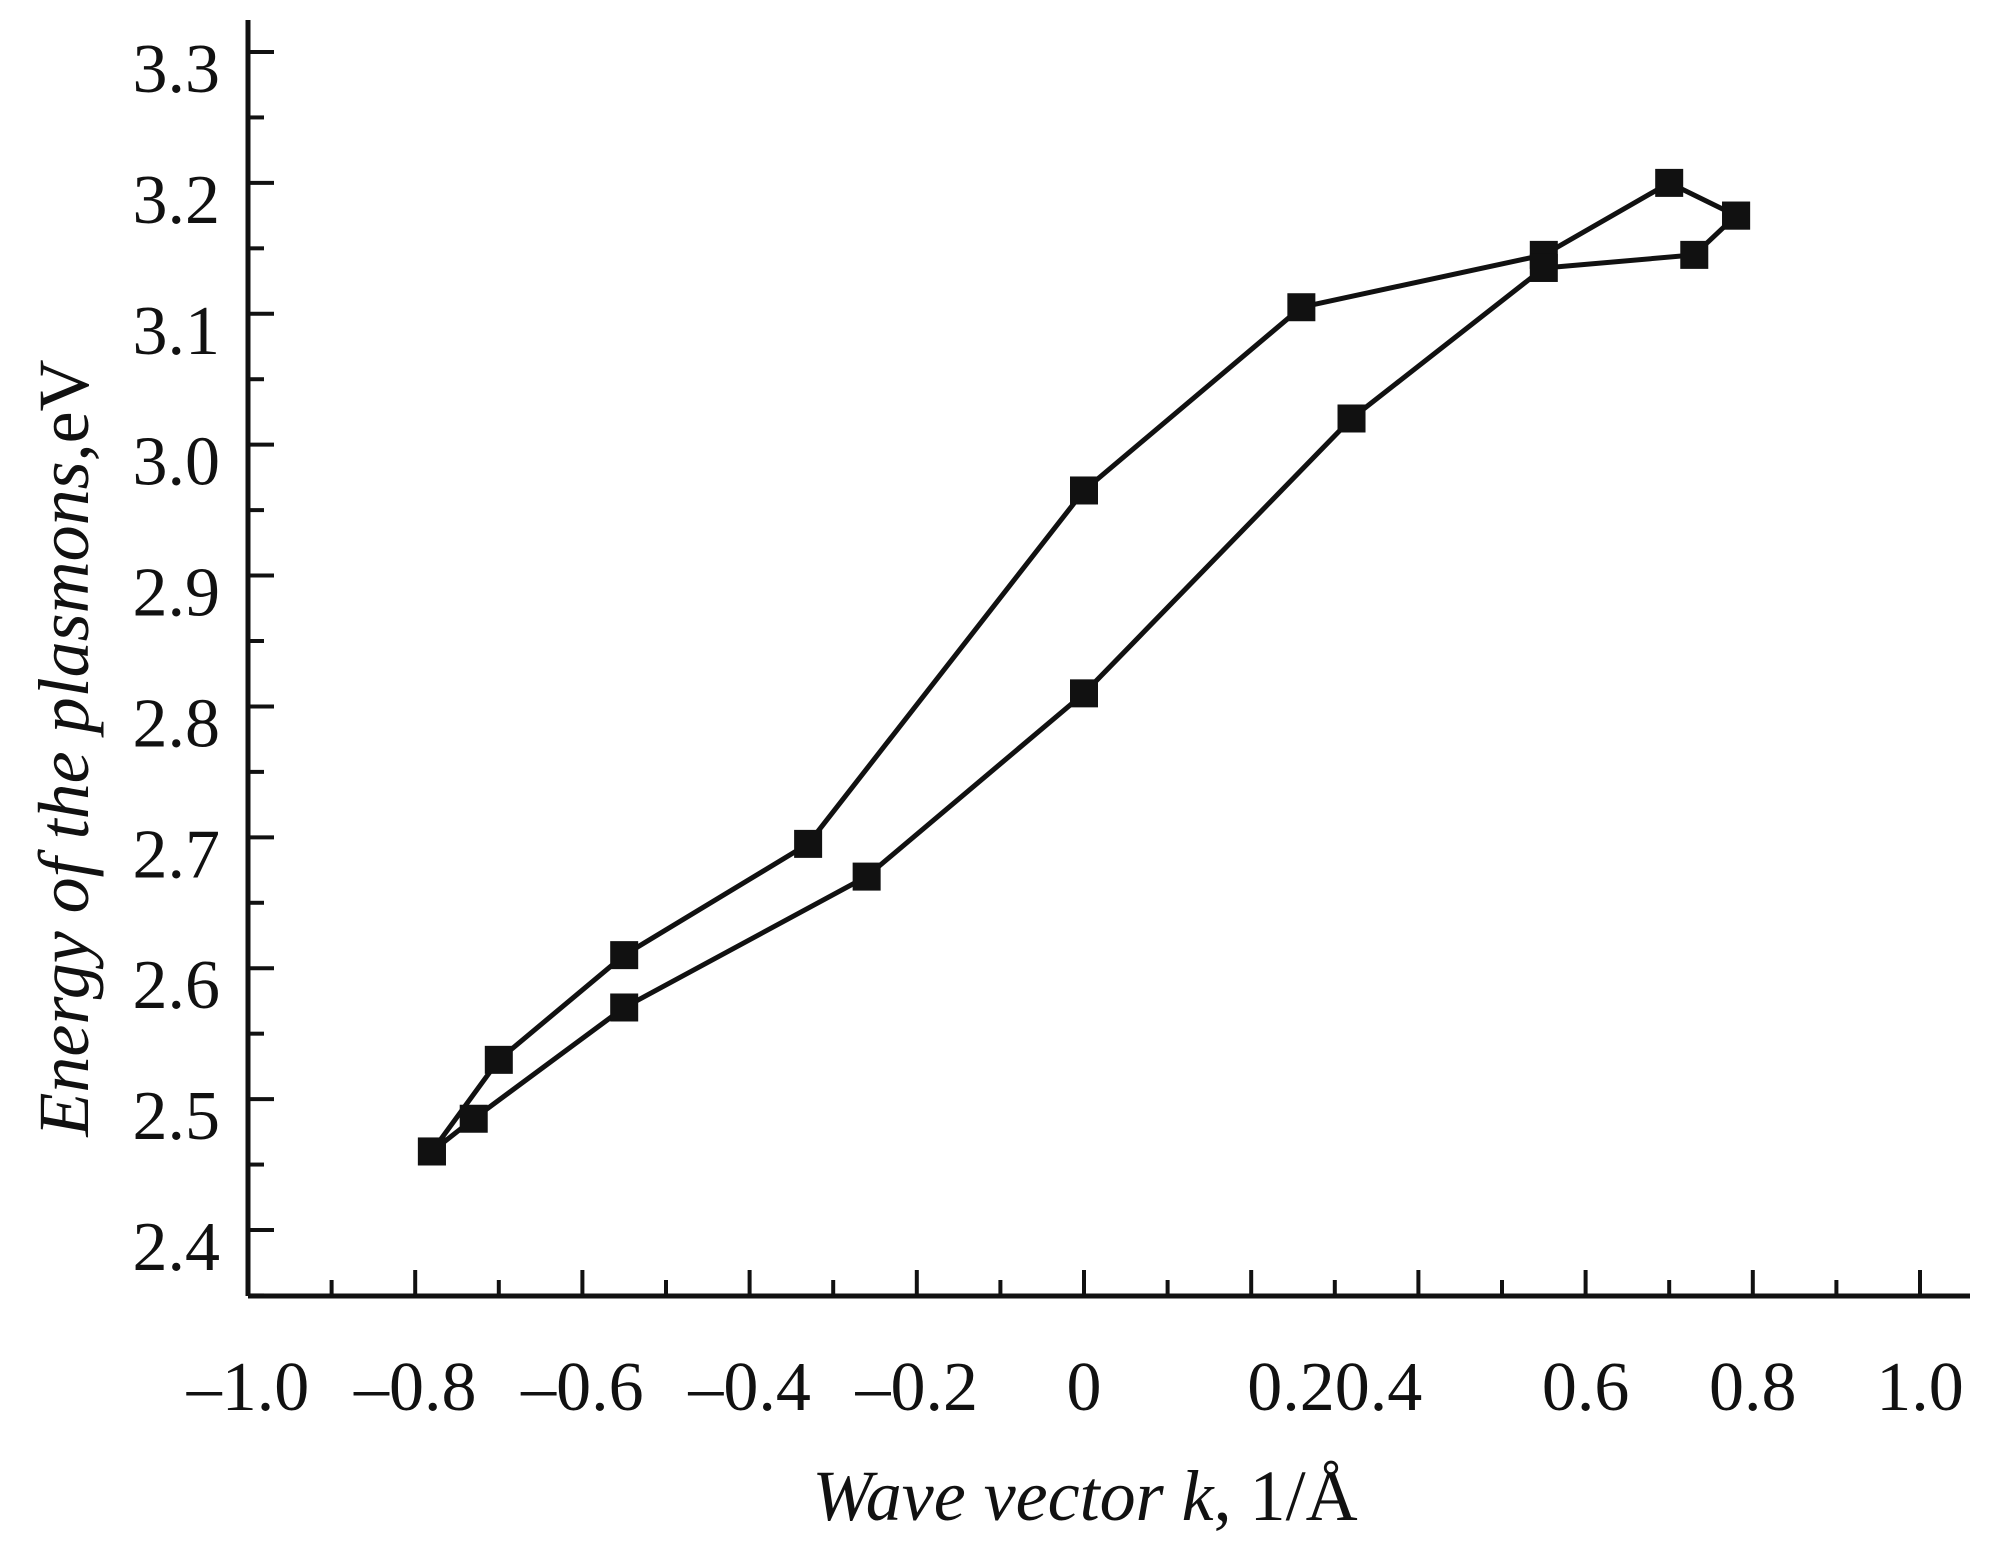 This screenshot has width=1998, height=1542. What do you see at coordinates (177, 985) in the screenshot?
I see `y-tick-label: 2.6` at bounding box center [177, 985].